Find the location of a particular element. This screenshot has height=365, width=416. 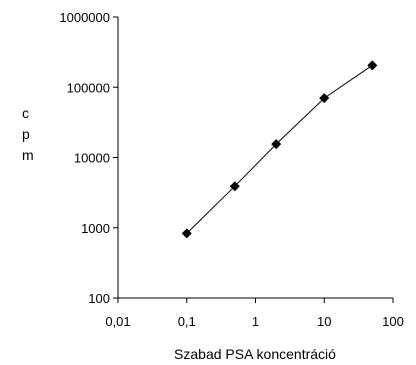

x-tick-label: 0,1 is located at coordinates (187, 321).